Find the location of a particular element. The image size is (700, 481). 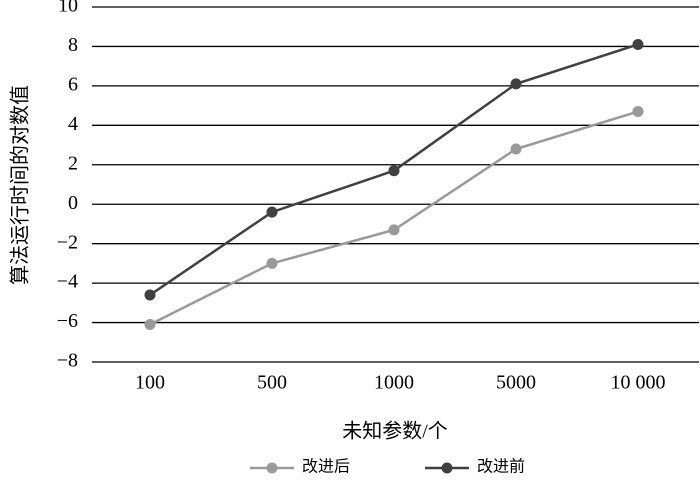

y-tick-label: −2 is located at coordinates (67, 242).